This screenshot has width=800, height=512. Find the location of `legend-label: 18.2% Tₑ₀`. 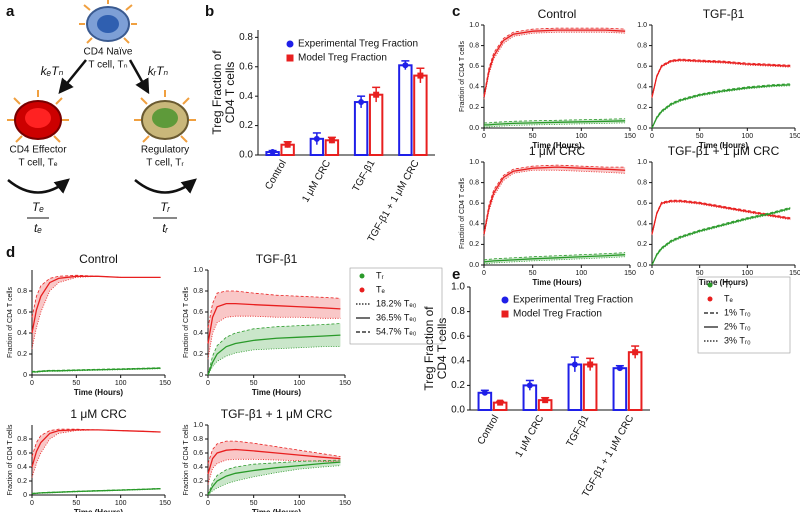

legend-label: 18.2% Tₑ₀ is located at coordinates (396, 303).